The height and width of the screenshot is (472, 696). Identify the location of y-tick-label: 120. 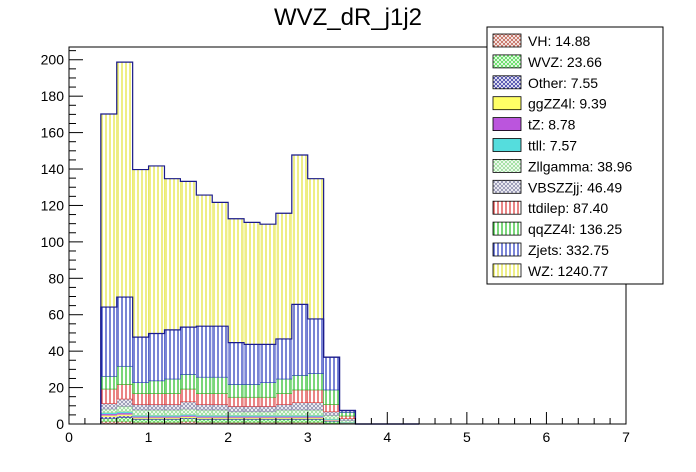
(53, 205).